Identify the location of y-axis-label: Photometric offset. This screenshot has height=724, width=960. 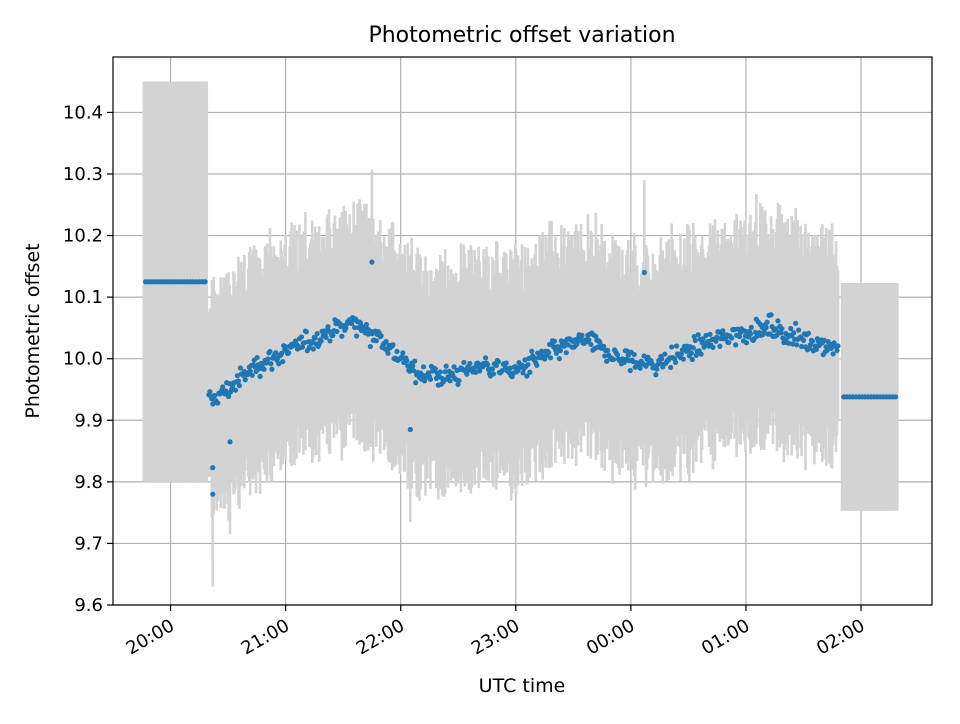
(33, 330).